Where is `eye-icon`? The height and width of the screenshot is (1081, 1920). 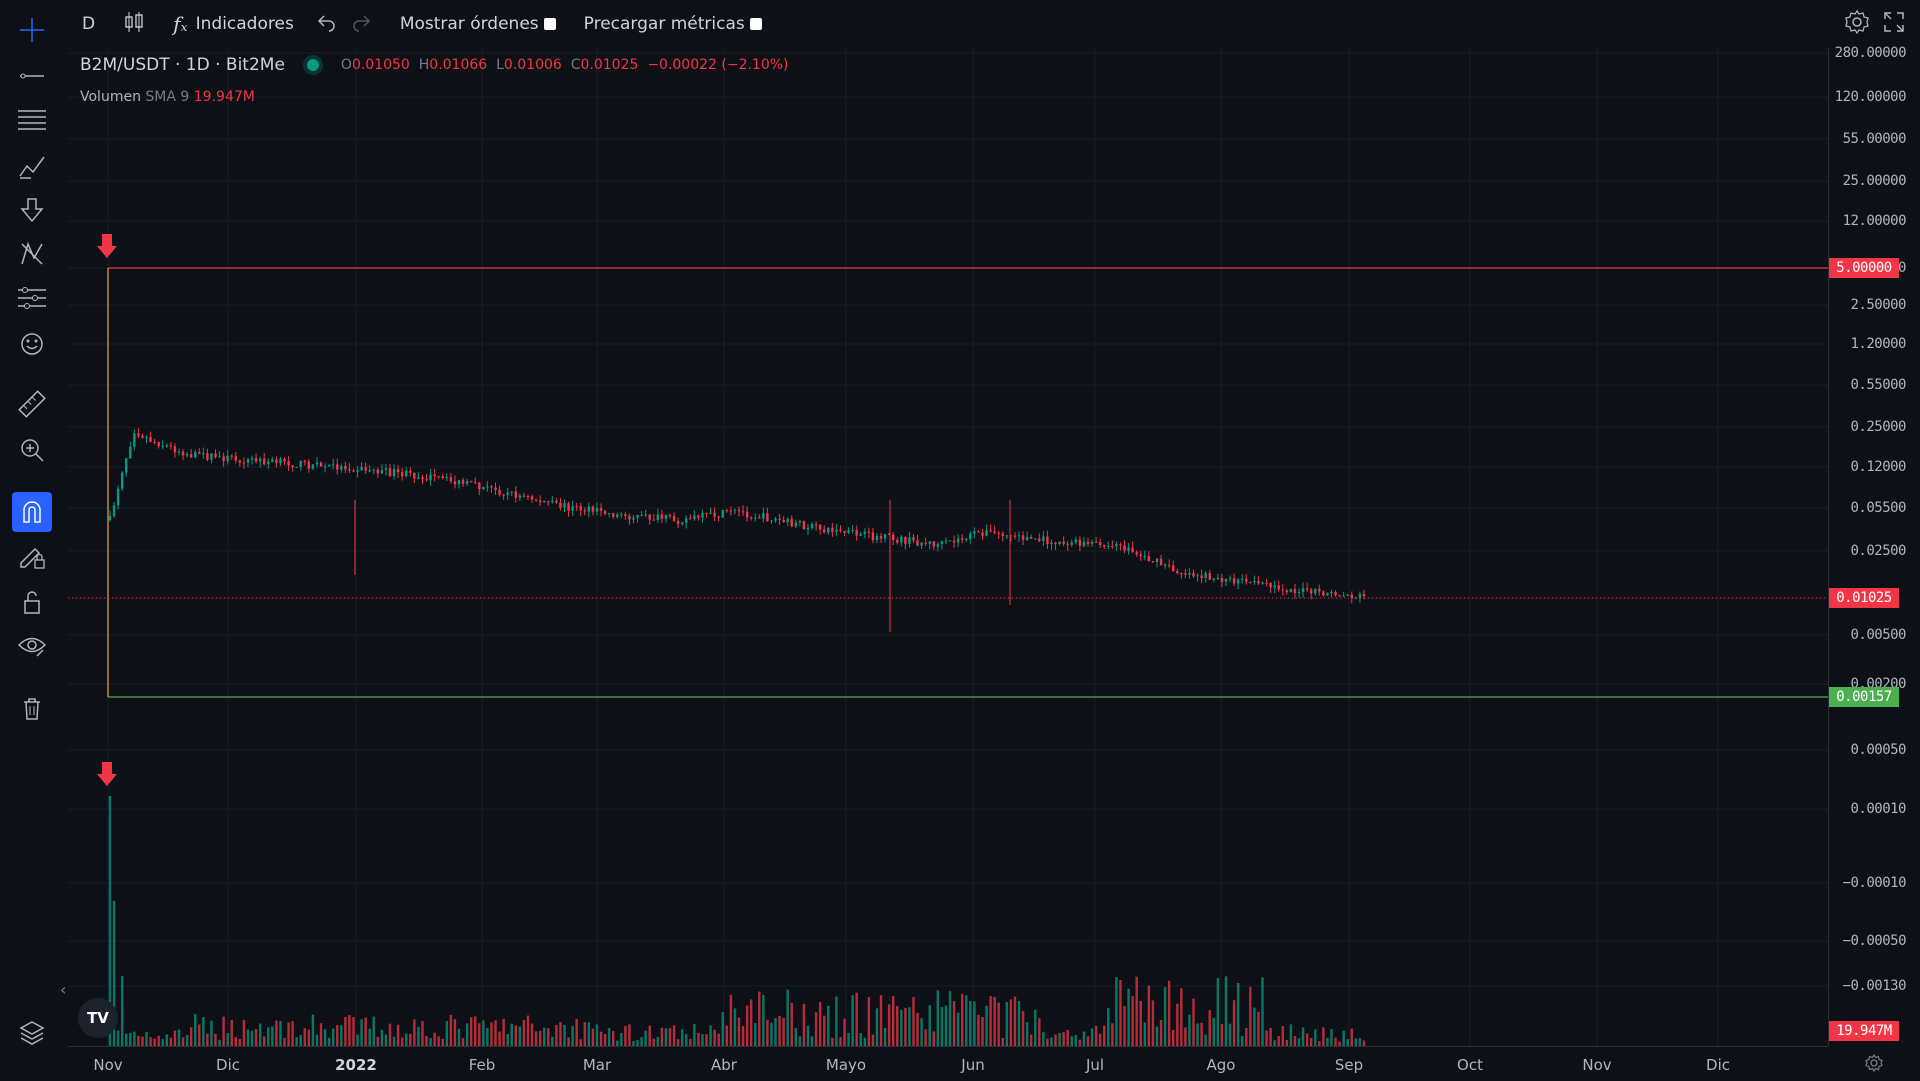
eye-icon is located at coordinates (32, 646).